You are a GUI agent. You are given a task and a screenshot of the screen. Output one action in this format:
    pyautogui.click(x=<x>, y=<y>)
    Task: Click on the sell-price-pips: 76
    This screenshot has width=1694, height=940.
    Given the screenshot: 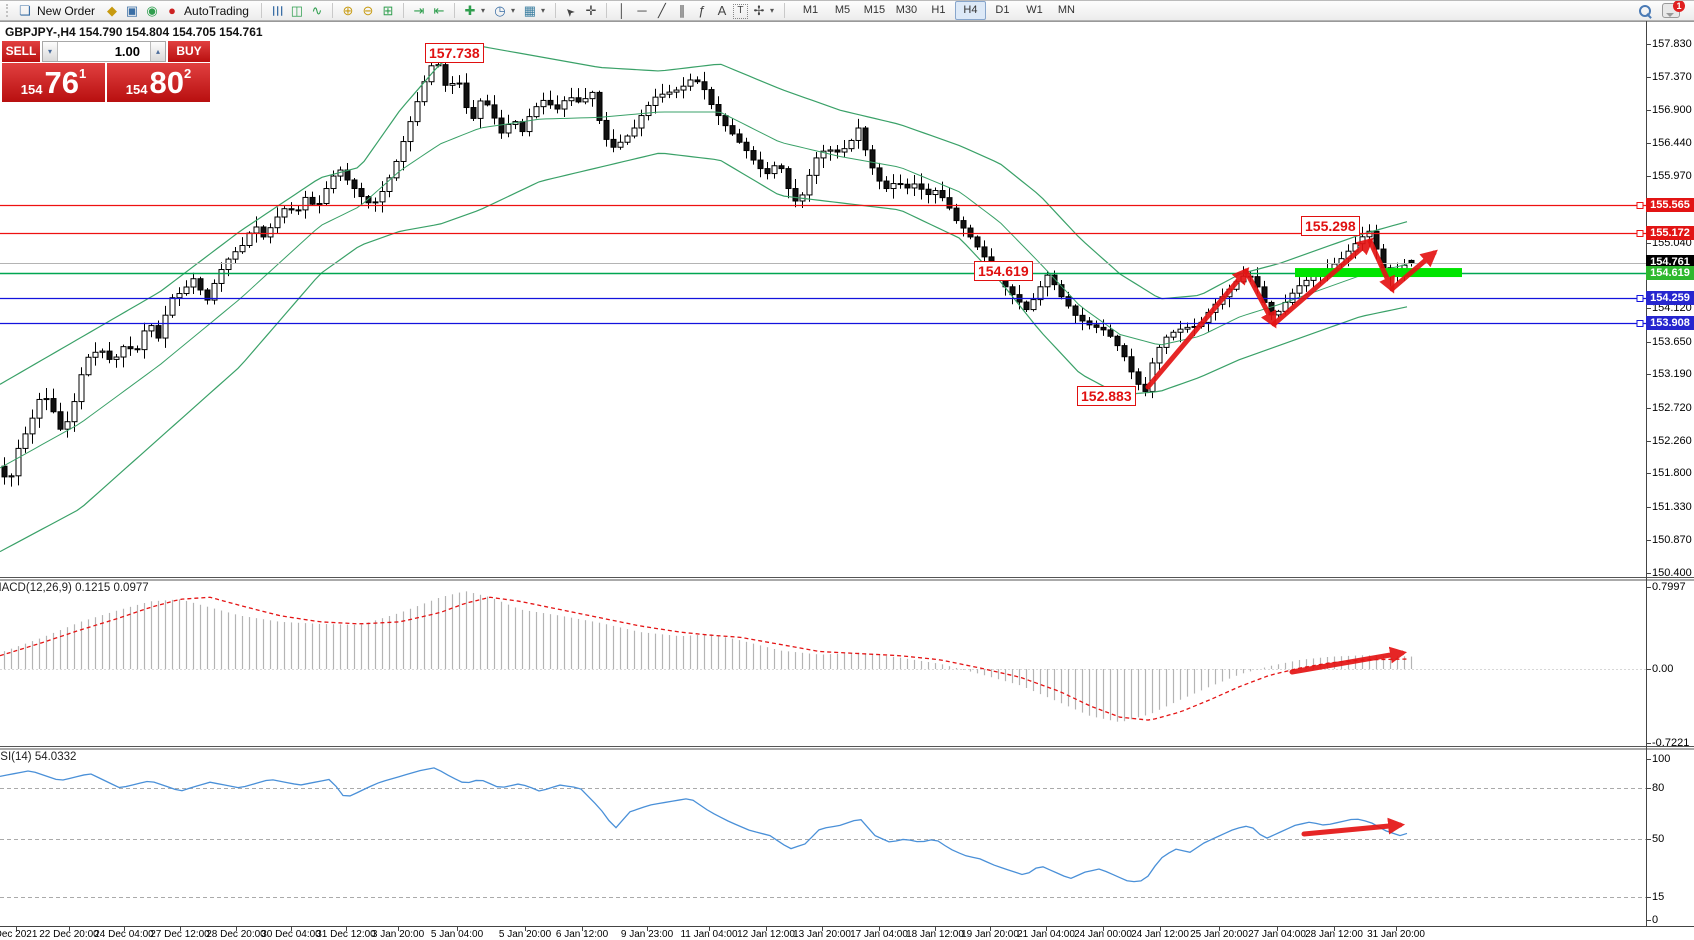 What is the action you would take?
    pyautogui.click(x=61, y=82)
    